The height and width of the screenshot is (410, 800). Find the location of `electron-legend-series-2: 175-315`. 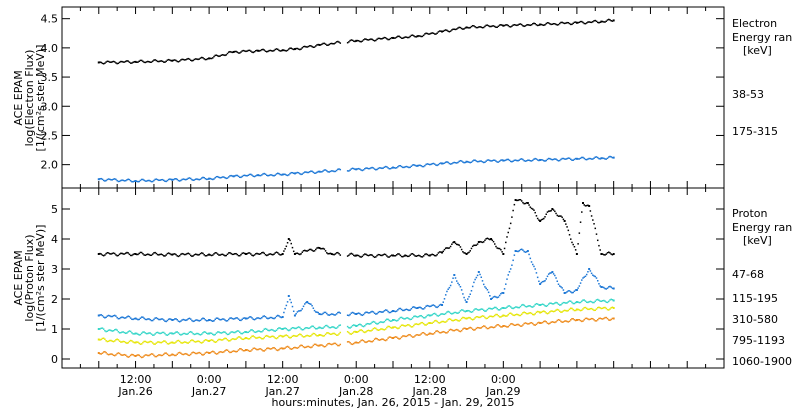

electron-legend-series-2: 175-315 is located at coordinates (755, 131).